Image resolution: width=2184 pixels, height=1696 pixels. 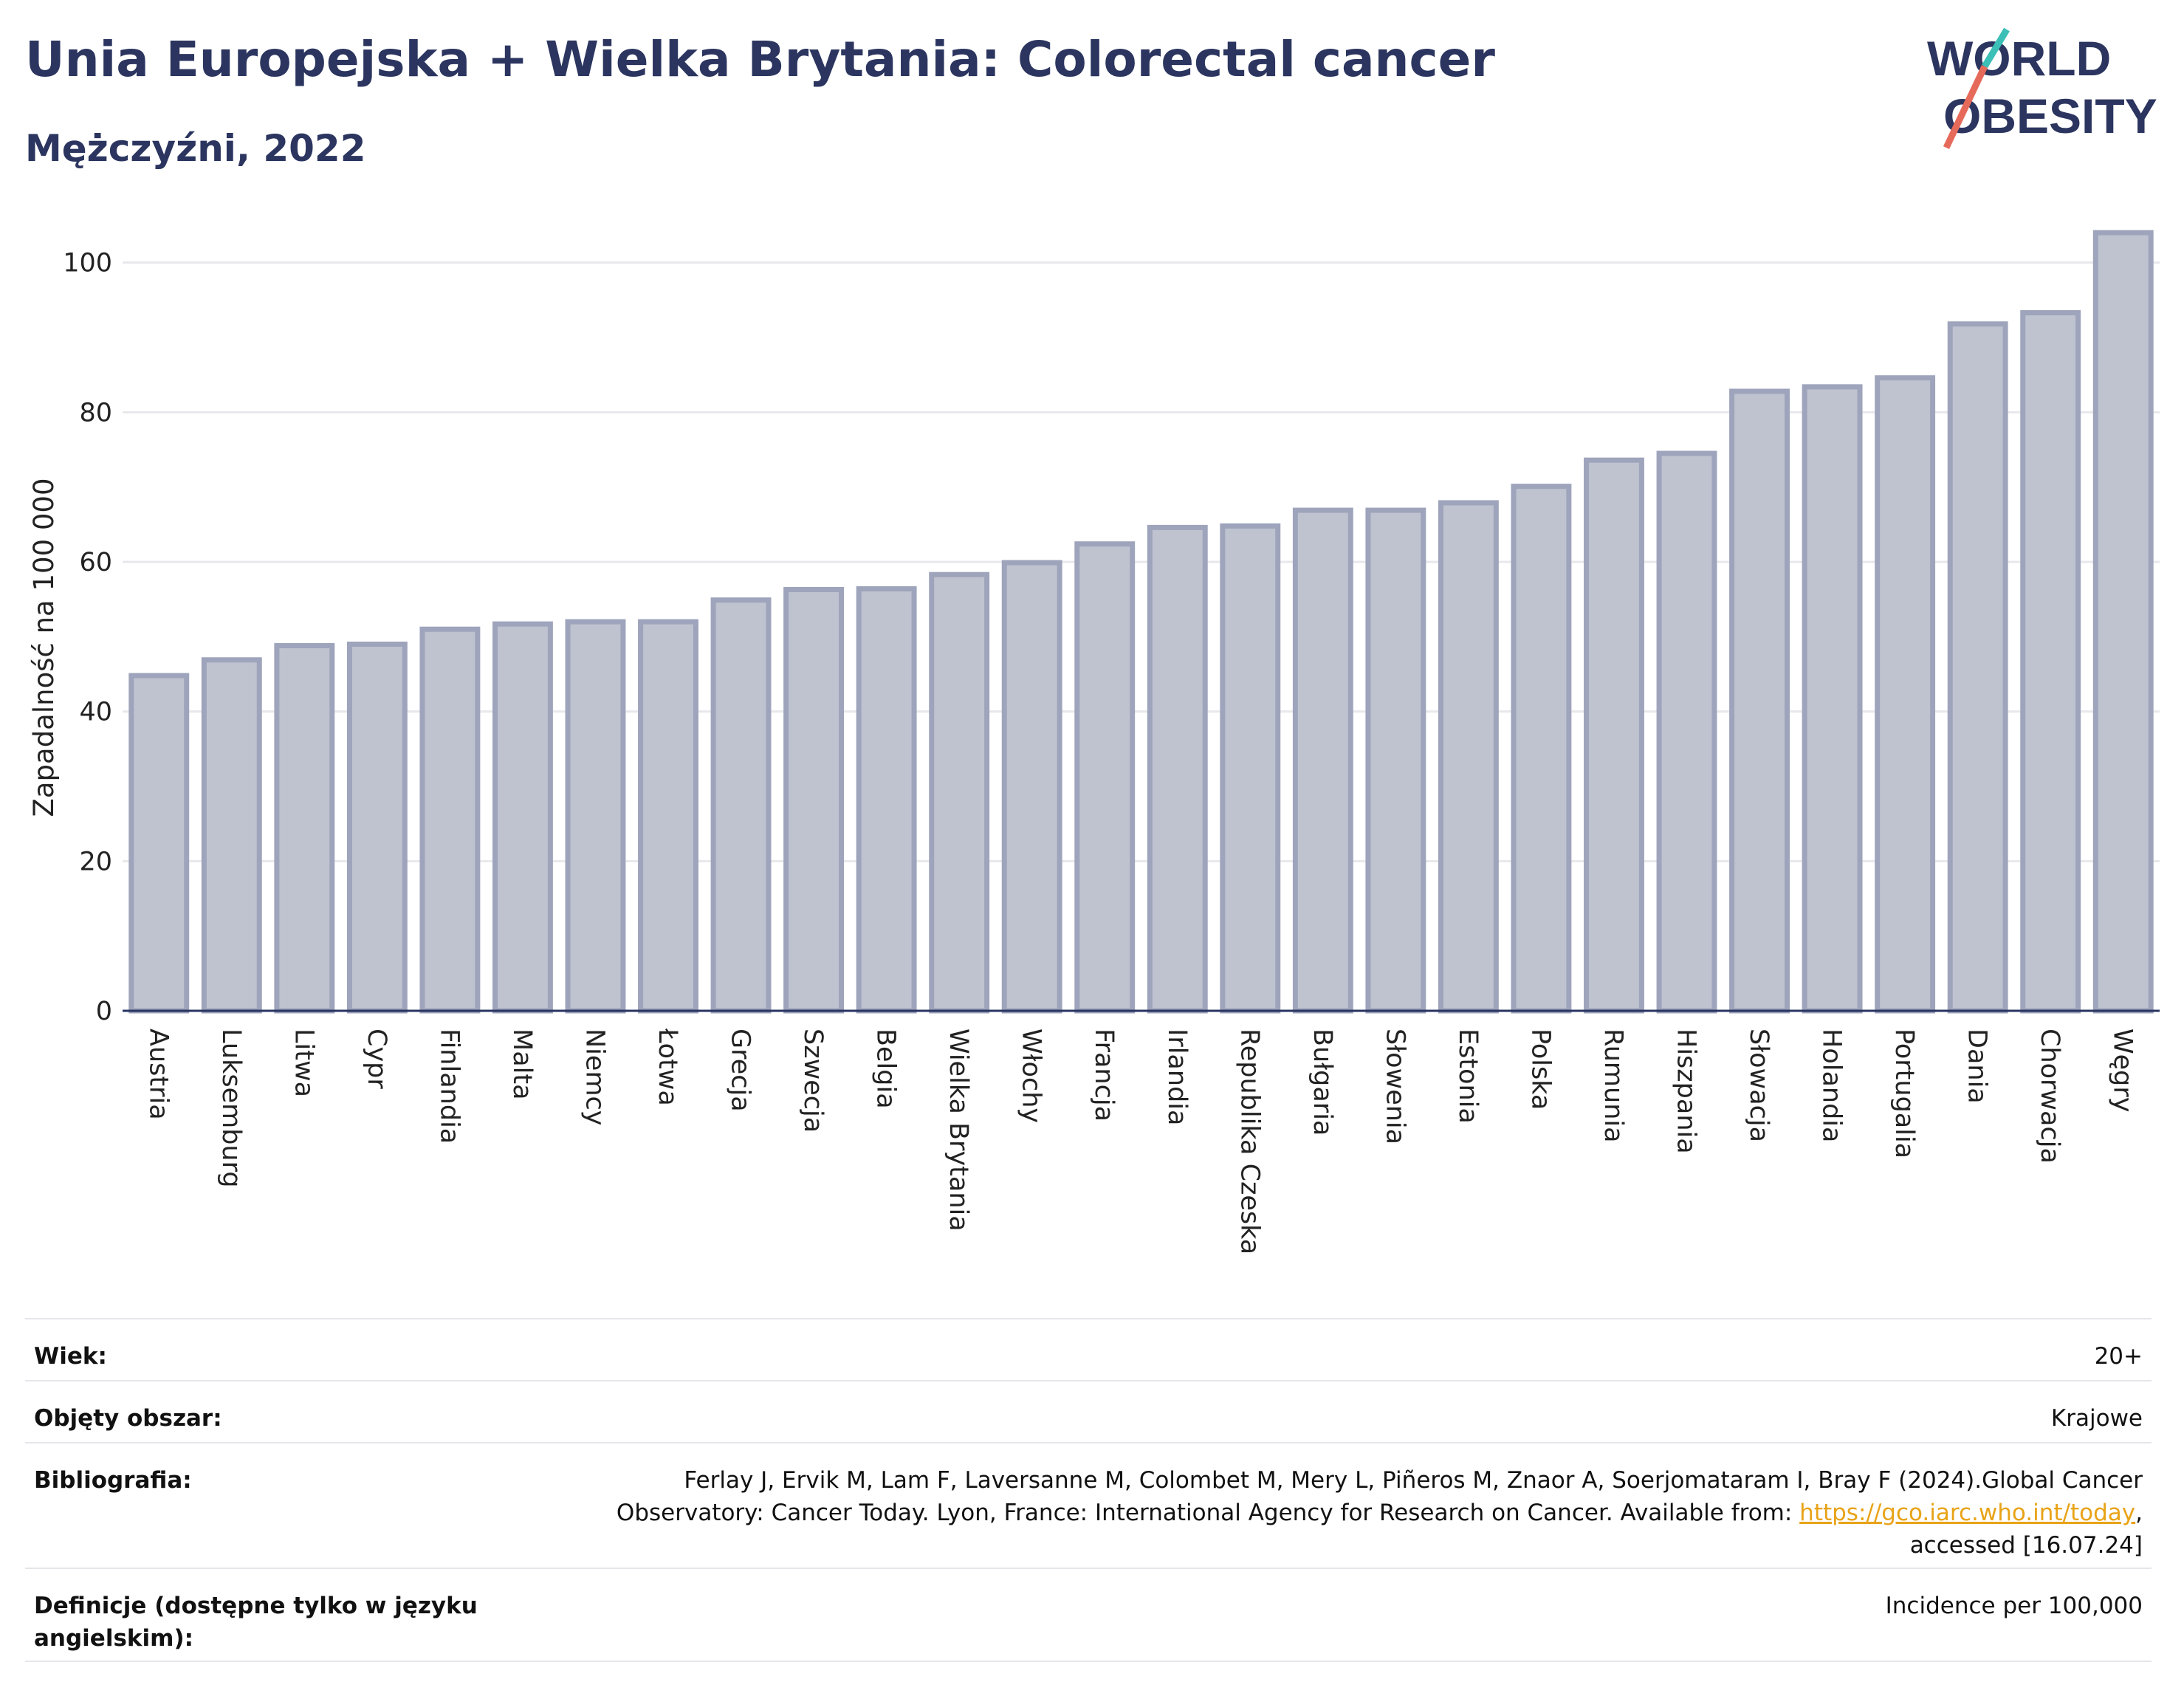 I want to click on x-tick-label: Luksemburg, so click(x=231, y=1108).